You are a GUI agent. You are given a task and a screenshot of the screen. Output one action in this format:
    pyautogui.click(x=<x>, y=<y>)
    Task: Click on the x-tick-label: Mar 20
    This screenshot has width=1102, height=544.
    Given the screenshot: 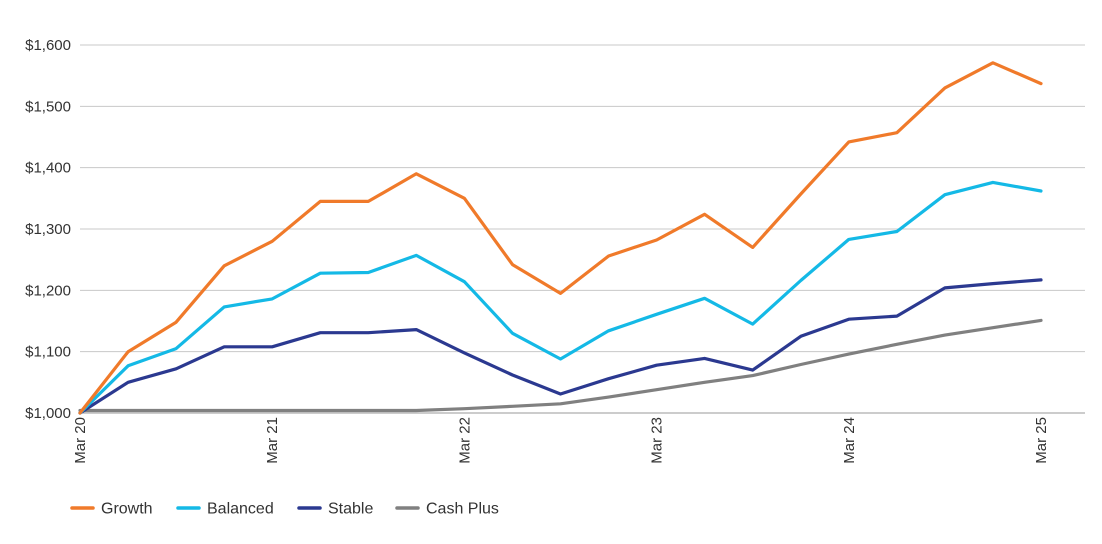 What is the action you would take?
    pyautogui.click(x=80, y=440)
    